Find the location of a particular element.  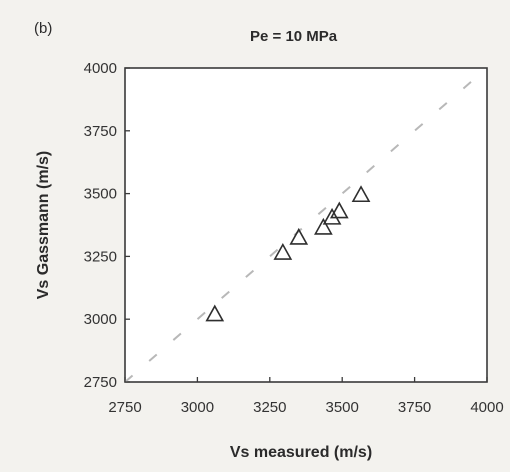

x-tick-label: 3250 is located at coordinates (269, 407).